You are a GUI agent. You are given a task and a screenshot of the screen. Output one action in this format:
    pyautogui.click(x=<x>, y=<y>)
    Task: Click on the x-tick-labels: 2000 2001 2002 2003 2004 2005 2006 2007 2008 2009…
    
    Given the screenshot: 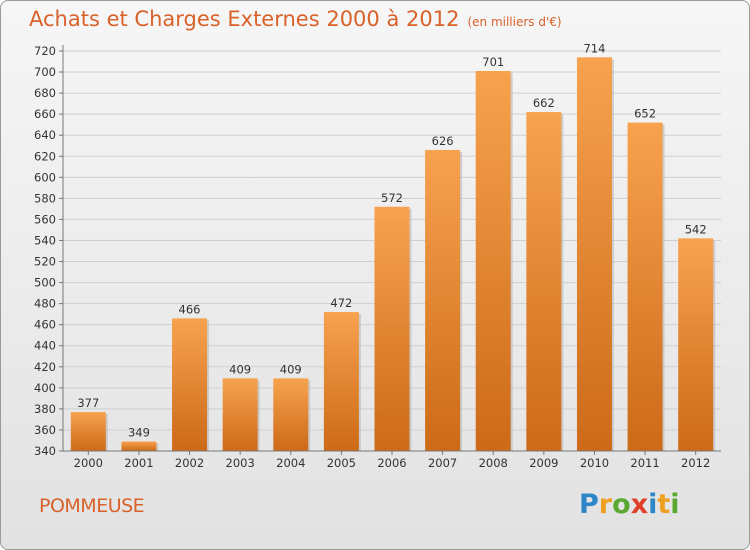 What is the action you would take?
    pyautogui.click(x=392, y=460)
    